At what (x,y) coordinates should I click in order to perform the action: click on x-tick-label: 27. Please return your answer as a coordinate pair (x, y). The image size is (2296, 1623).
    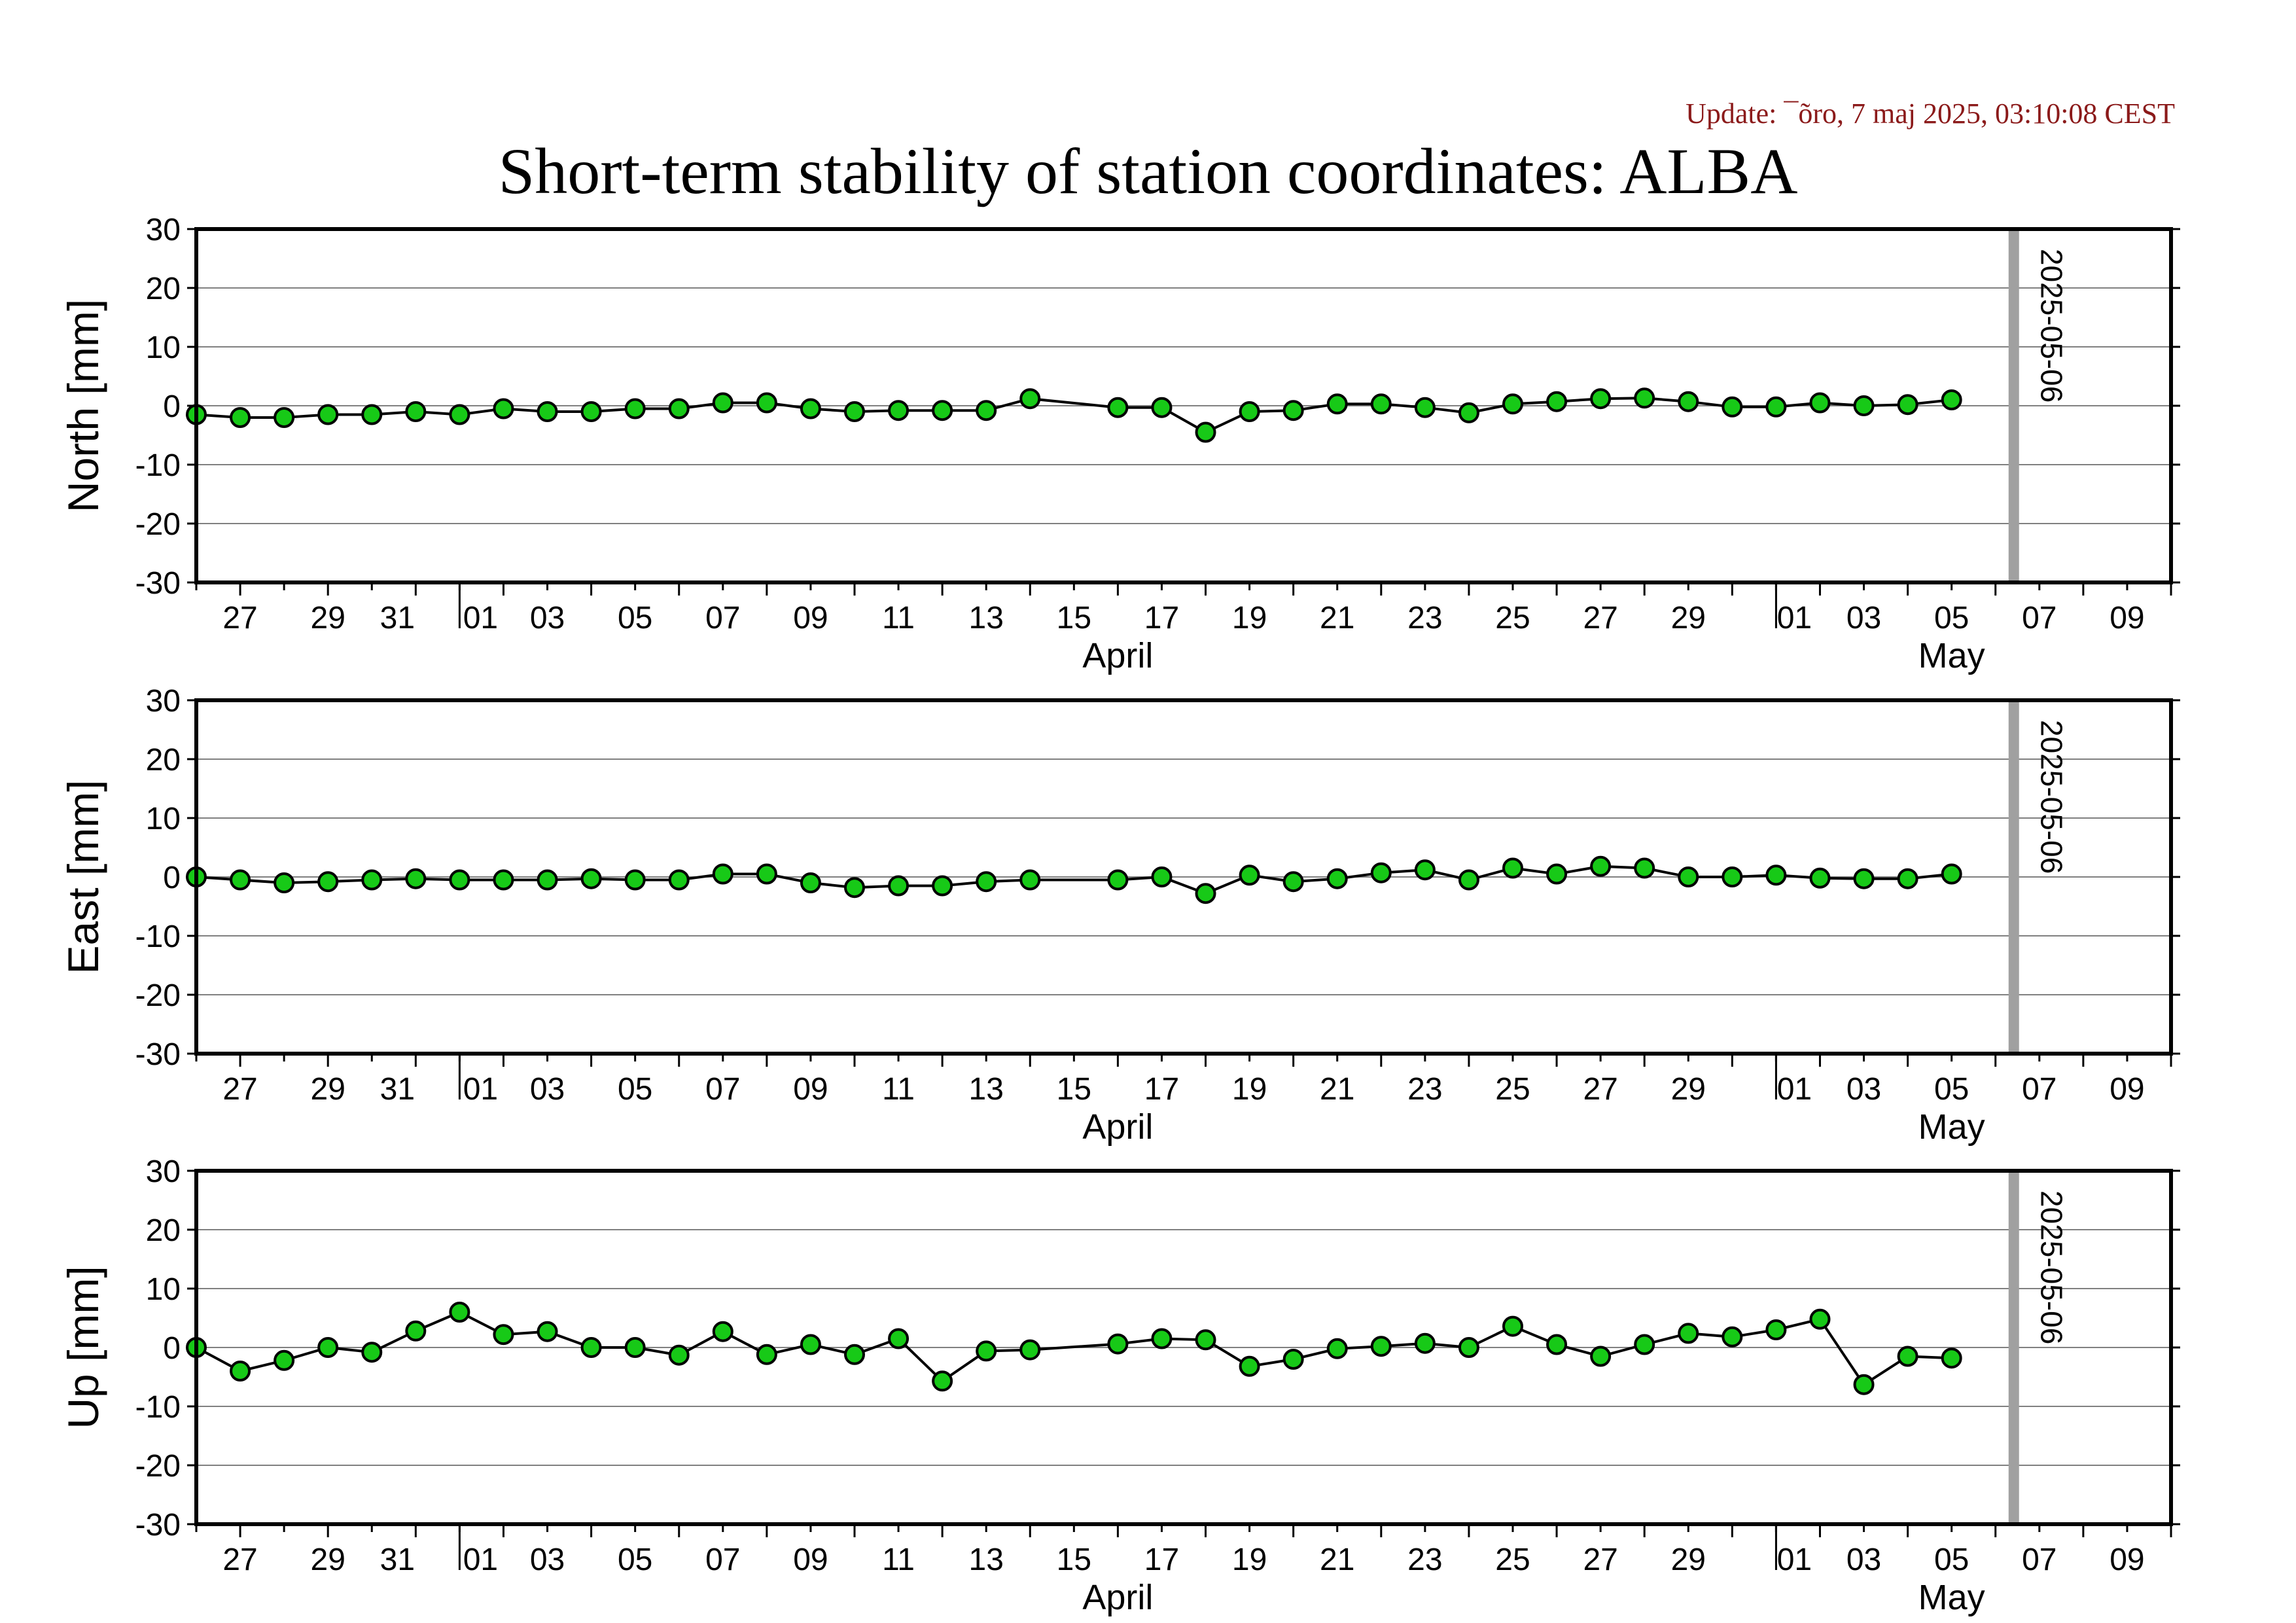
    Looking at the image, I should click on (1600, 618).